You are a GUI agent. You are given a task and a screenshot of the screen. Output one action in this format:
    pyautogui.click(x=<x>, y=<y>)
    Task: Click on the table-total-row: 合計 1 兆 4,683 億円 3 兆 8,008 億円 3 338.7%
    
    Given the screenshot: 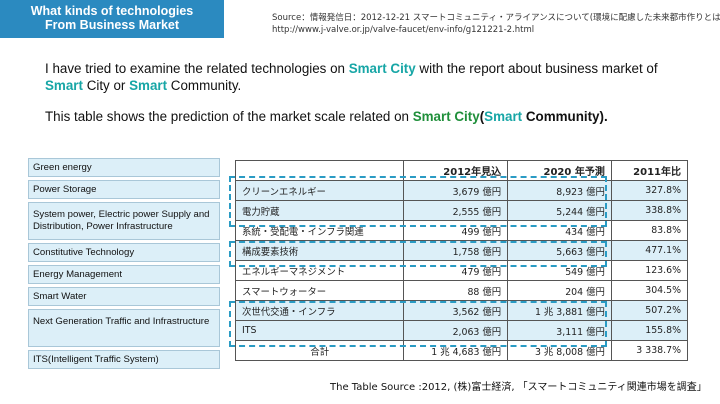 What is the action you would take?
    pyautogui.click(x=461, y=350)
    